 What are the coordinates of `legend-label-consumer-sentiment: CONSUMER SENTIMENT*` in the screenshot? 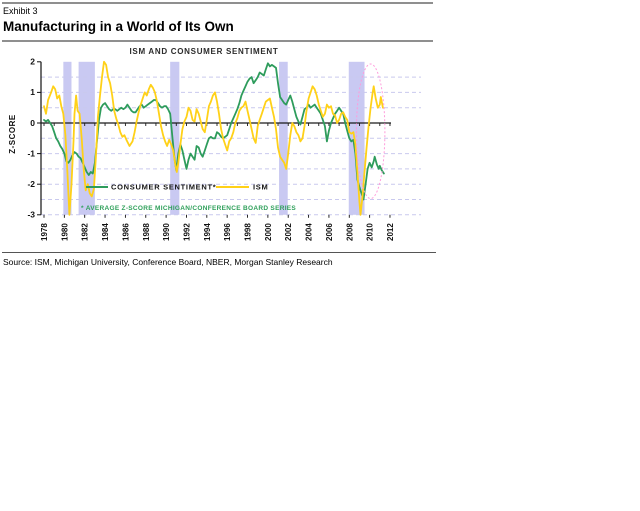 It's located at (163, 187).